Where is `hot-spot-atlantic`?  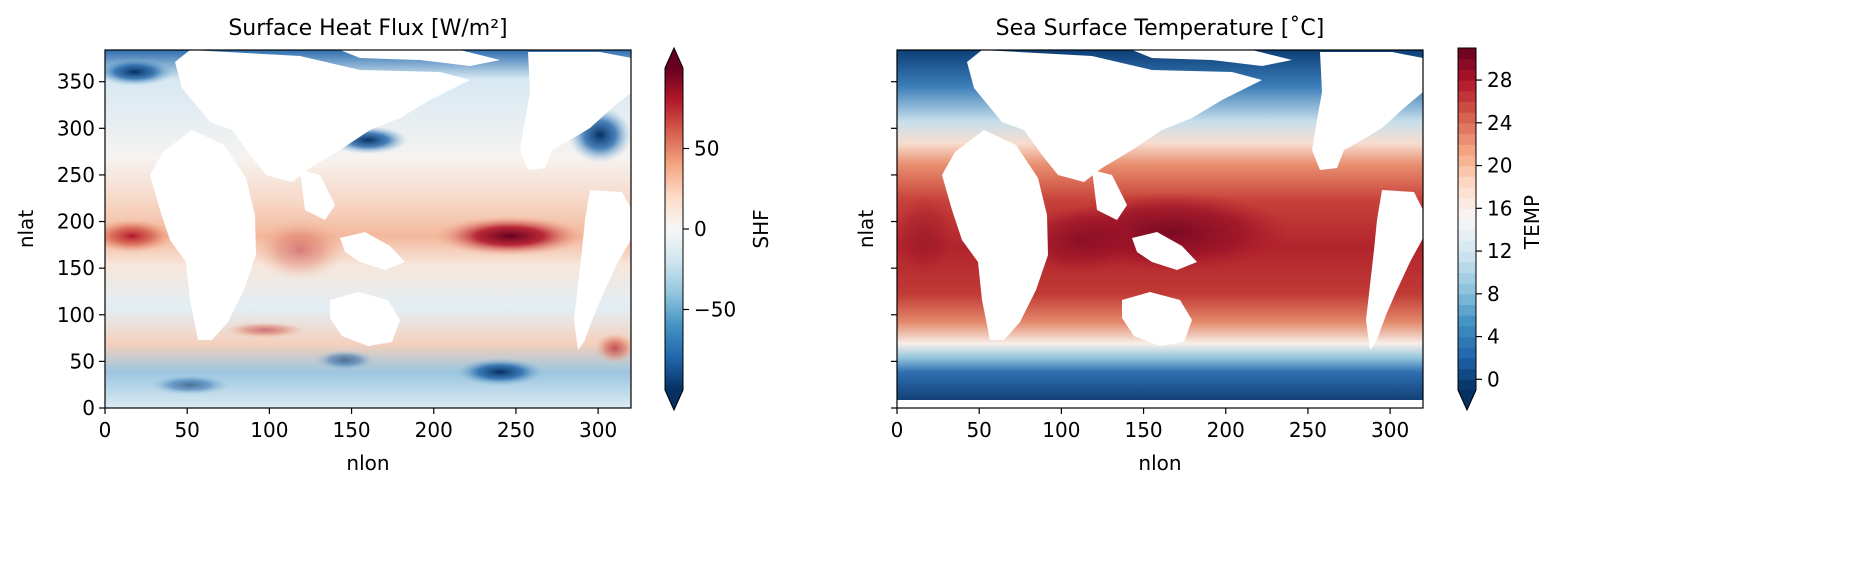
hot-spot-atlantic is located at coordinates (139, 236).